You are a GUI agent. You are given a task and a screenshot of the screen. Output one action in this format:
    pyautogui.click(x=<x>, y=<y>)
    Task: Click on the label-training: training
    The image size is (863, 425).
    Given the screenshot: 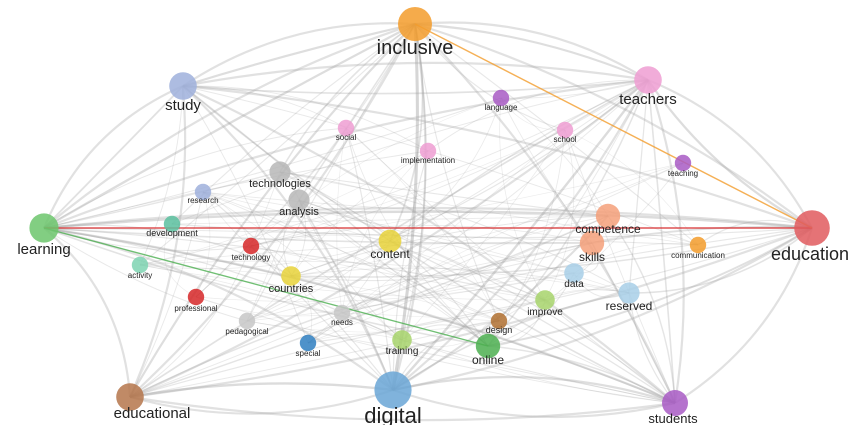 What is the action you would take?
    pyautogui.click(x=402, y=351)
    